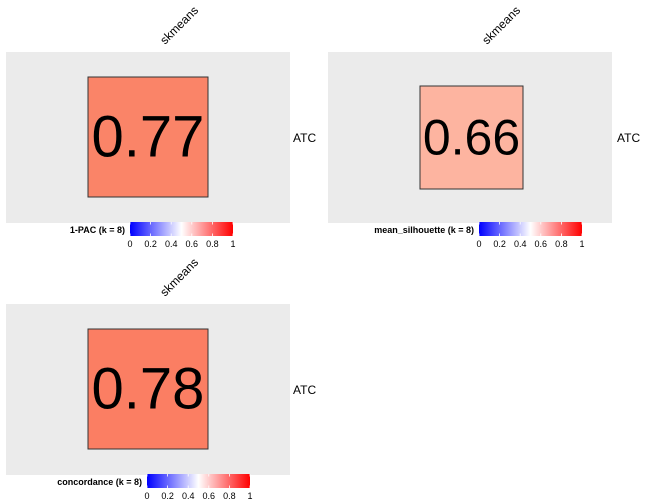 The width and height of the screenshot is (648, 504). I want to click on legend-title: concordance (k = 8), so click(99, 482).